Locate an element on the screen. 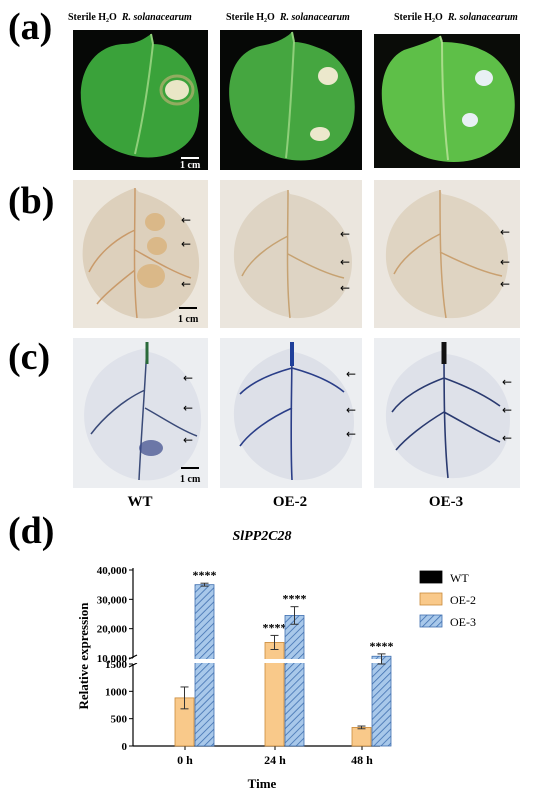 Image resolution: width=550 pixels, height=796 pixels. y-tick-label: 20,000 is located at coordinates (112, 630).